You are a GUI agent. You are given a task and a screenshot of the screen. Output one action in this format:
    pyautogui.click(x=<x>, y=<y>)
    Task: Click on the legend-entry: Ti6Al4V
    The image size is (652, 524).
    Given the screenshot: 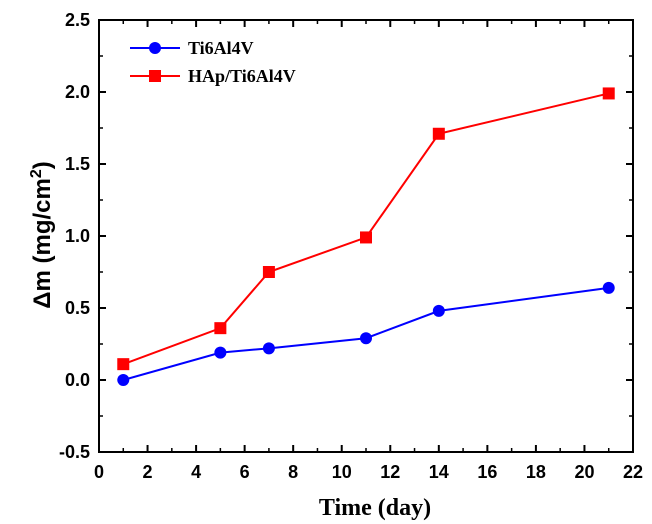 What is the action you would take?
    pyautogui.click(x=192, y=48)
    